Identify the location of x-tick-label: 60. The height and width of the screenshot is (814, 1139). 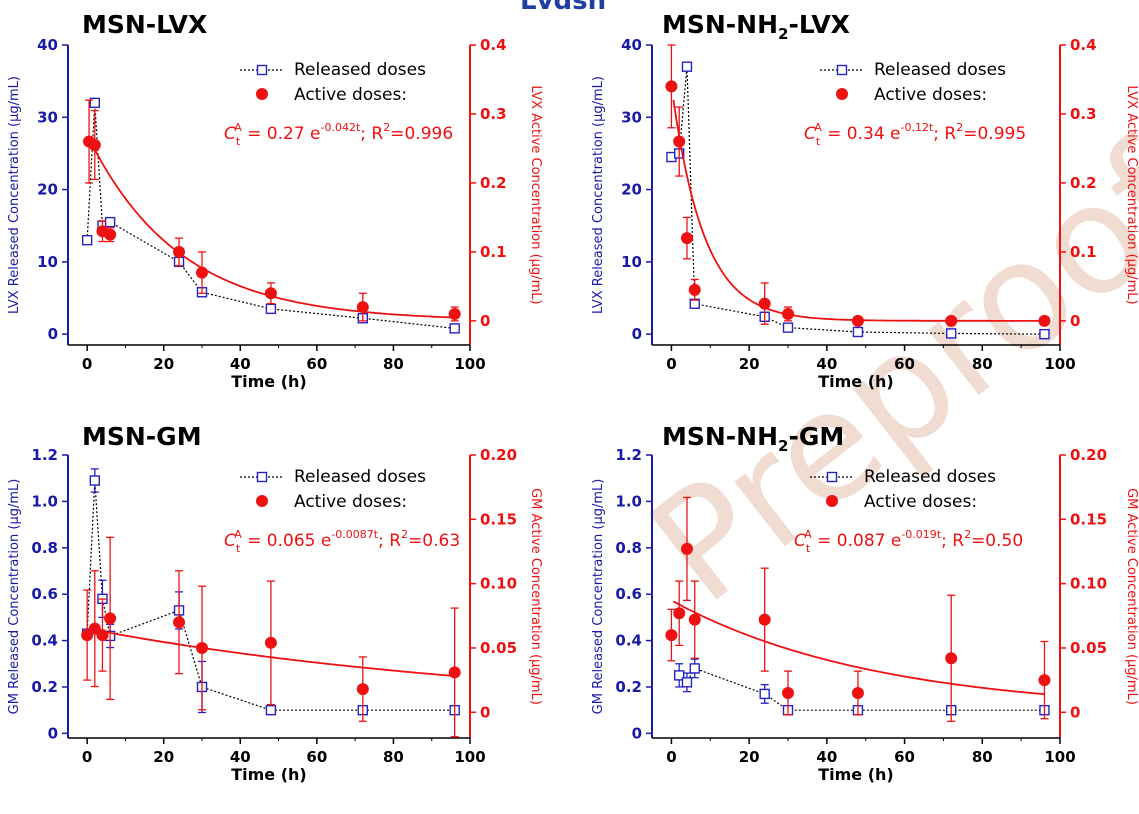
(316, 364).